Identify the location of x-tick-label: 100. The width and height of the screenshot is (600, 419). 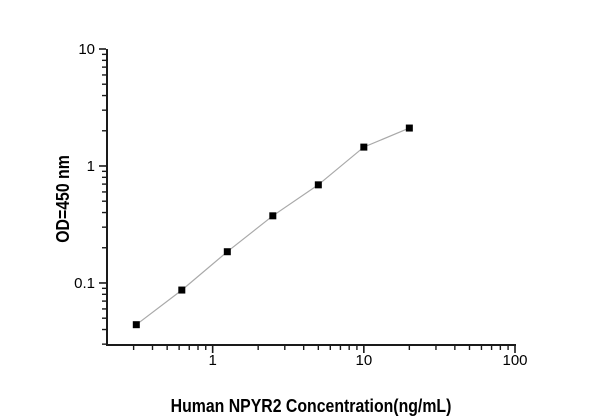
(514, 360).